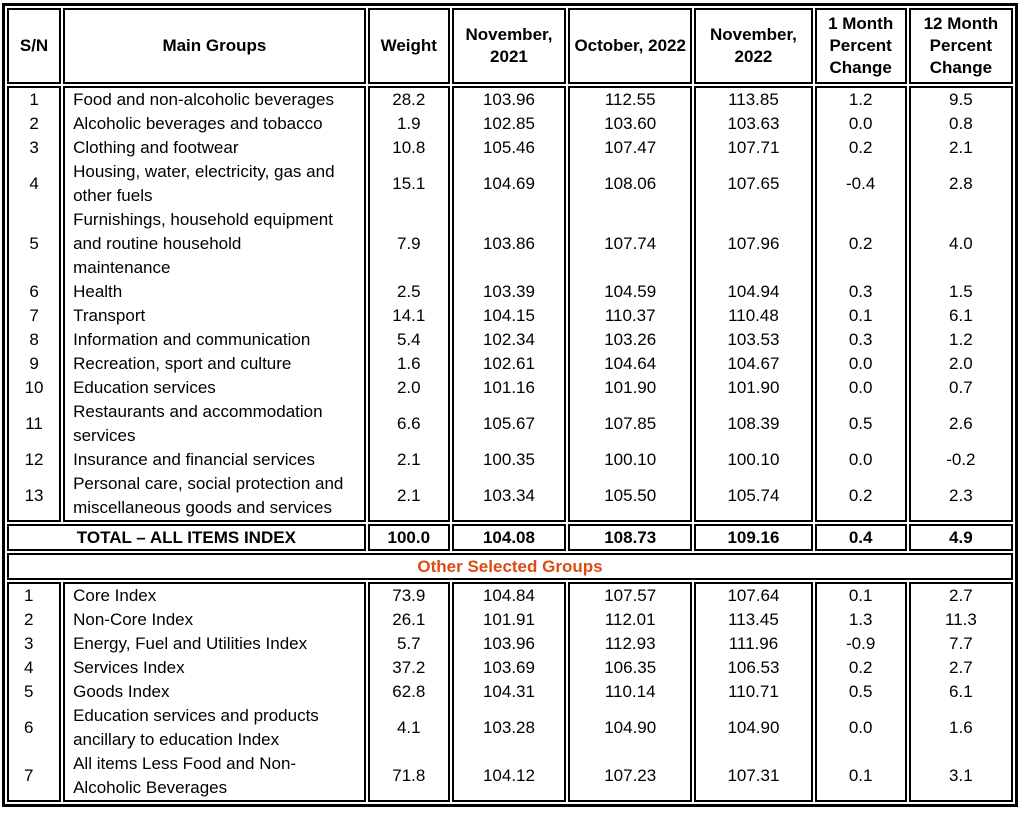 Image resolution: width=1024 pixels, height=821 pixels. I want to click on cell-line-oct2022: 103.26, so click(630, 339).